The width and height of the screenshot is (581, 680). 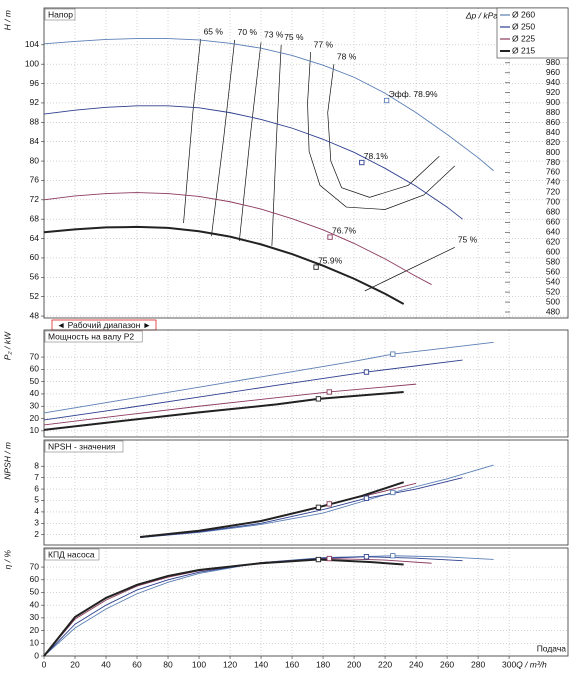 What do you see at coordinates (214, 31) in the screenshot?
I see `iso-efficiency-label: 65 %` at bounding box center [214, 31].